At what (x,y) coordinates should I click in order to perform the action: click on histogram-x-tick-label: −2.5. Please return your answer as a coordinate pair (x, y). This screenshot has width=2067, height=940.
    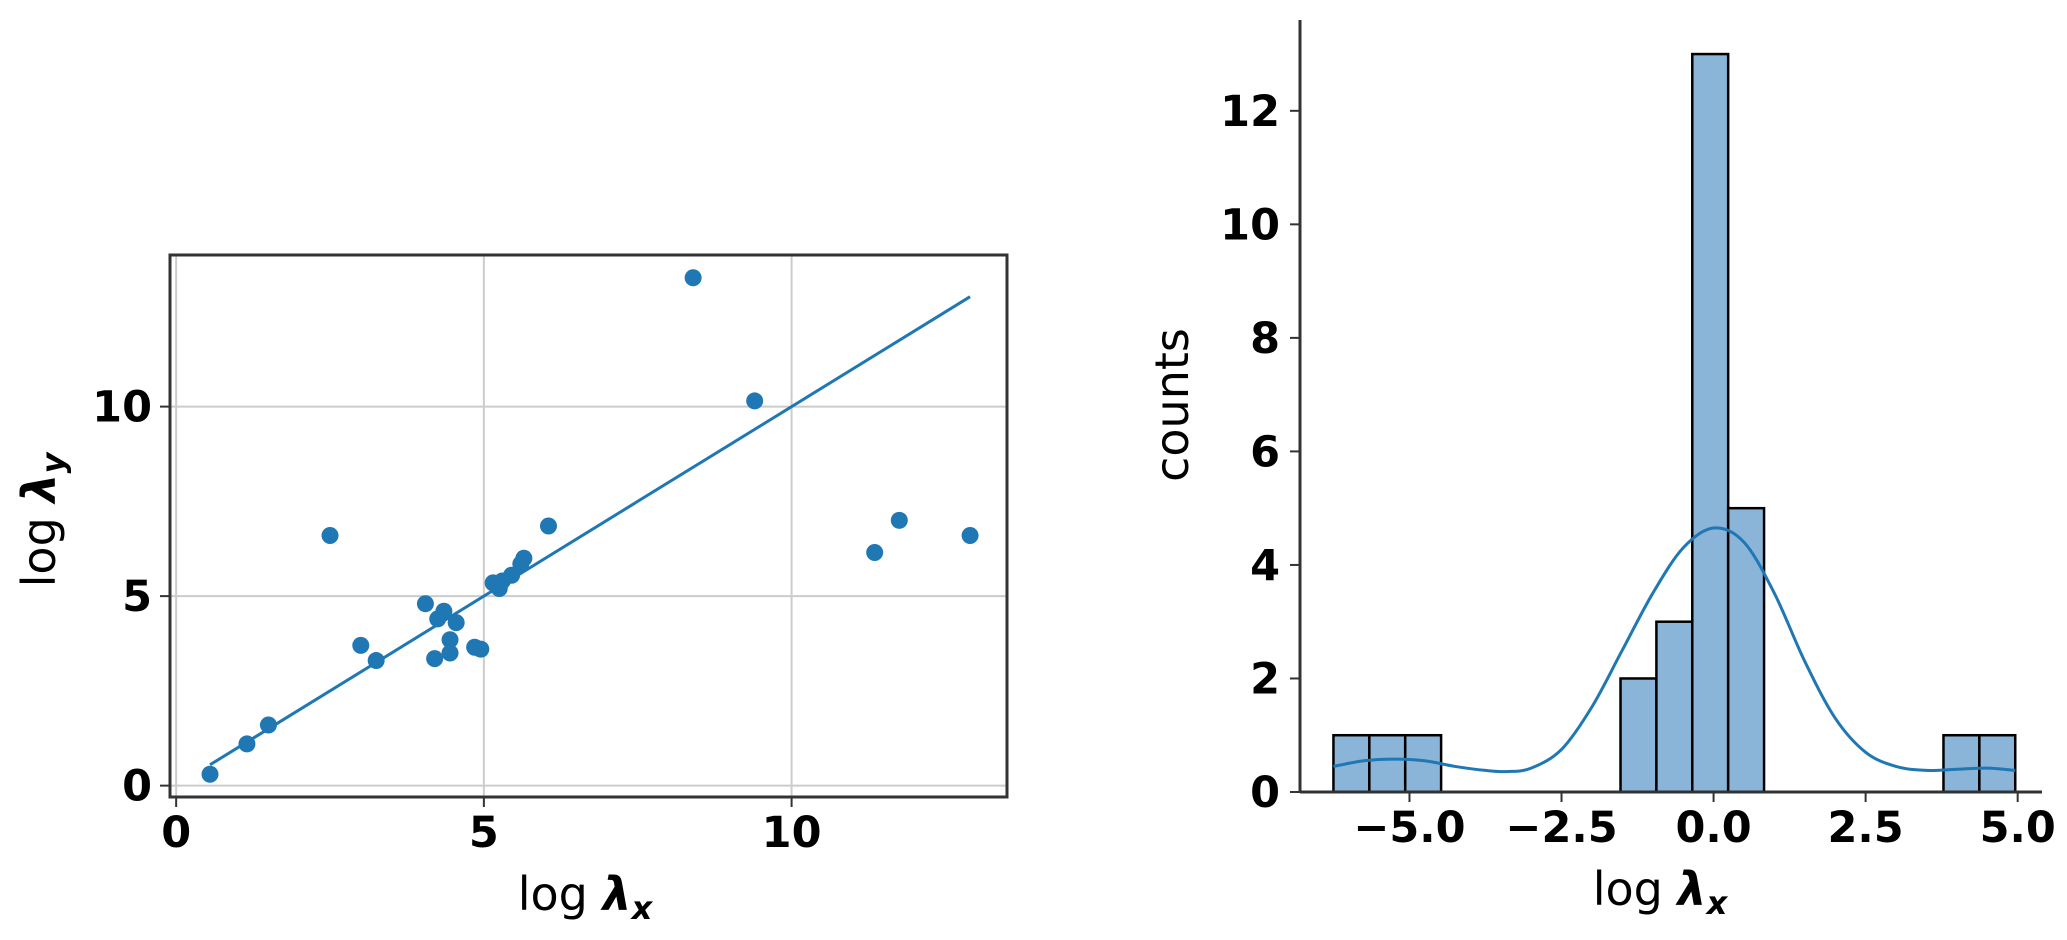
    Looking at the image, I should click on (1561, 828).